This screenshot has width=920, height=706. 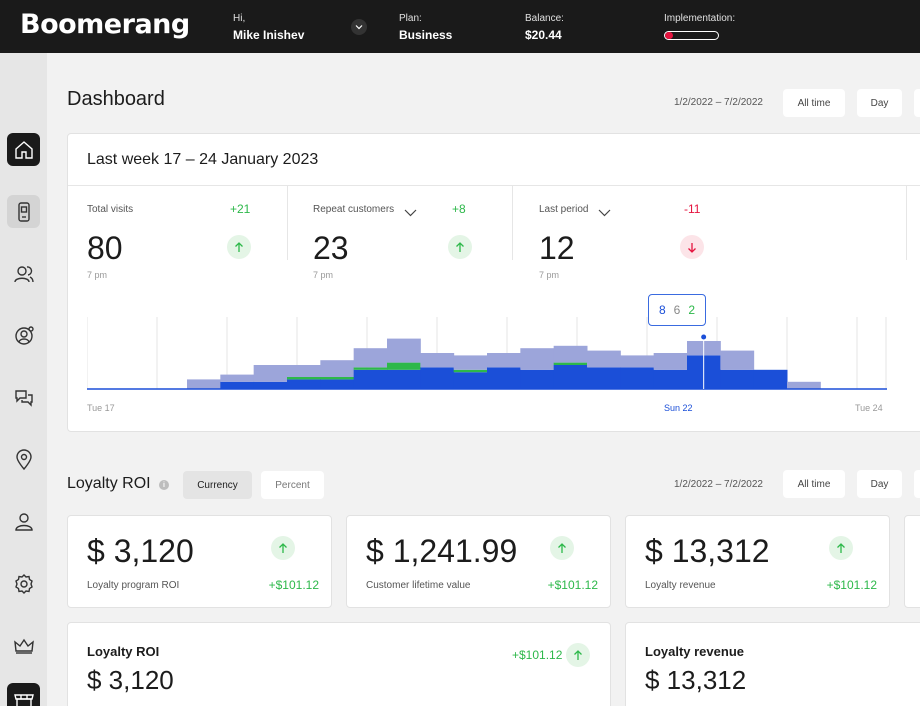 I want to click on loyalty-date-range: 1/2/2022 – 7/2/2022, so click(x=718, y=484).